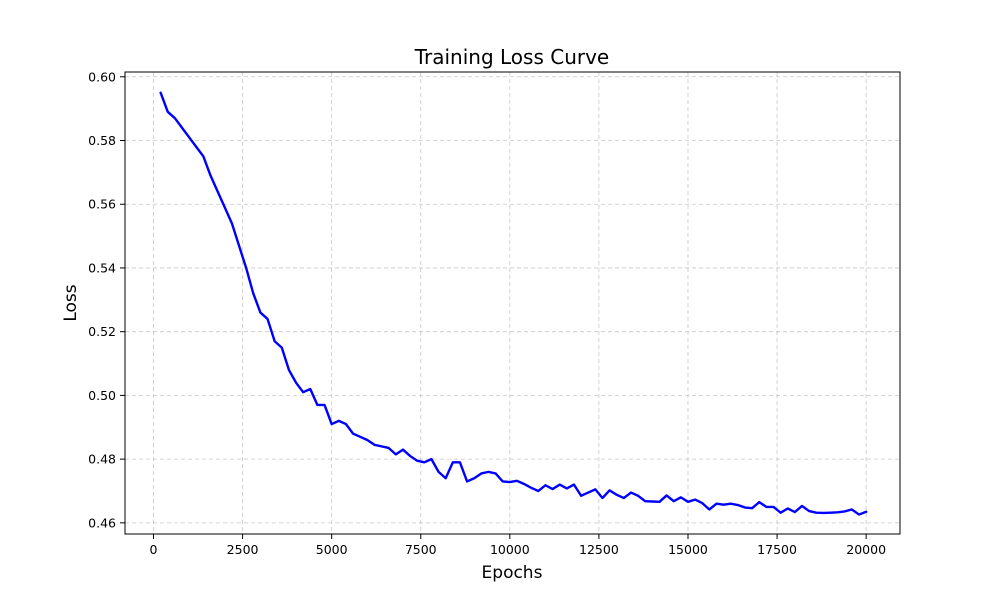 This screenshot has width=1000, height=600. I want to click on x-axis: 0 2500 5000 7500 10000 12500 15000 17500 20000, so click(518, 545).